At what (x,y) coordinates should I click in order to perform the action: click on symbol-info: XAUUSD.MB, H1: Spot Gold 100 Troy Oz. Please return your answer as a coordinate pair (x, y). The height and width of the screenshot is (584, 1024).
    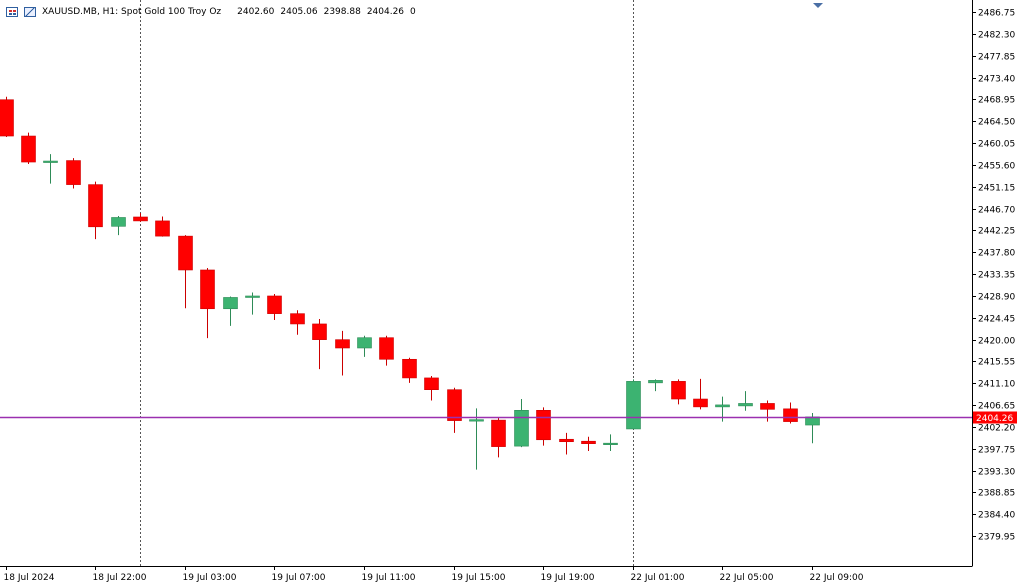
    Looking at the image, I should click on (132, 12).